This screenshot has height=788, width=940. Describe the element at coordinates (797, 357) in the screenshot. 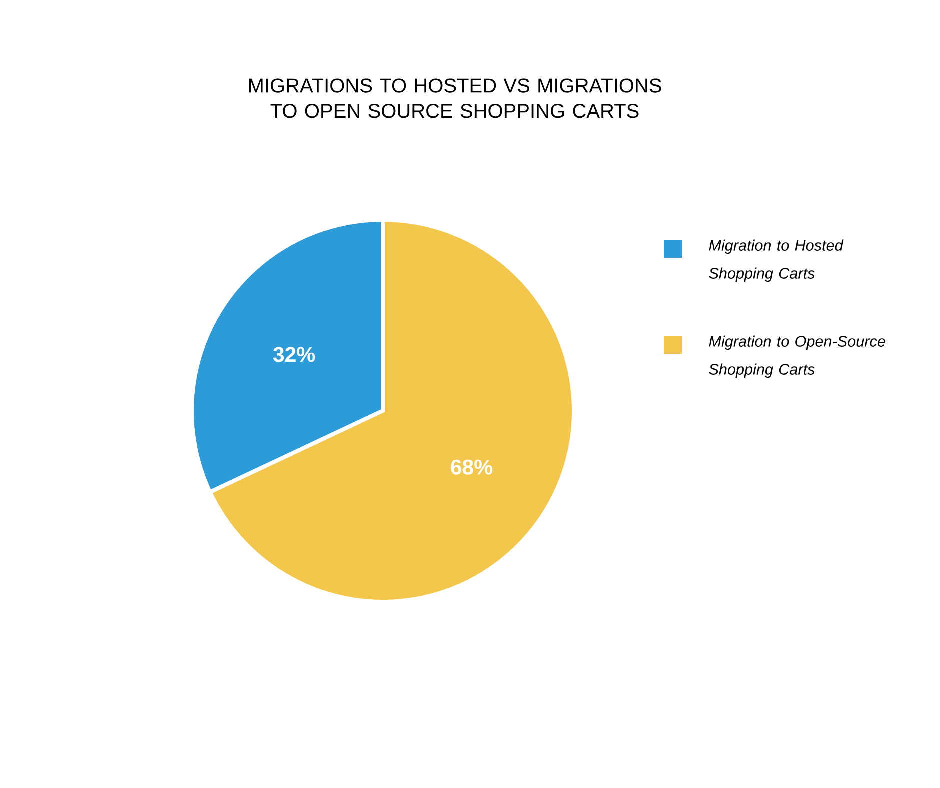

I see `legend-label: Migration to Open-Source Shopping Carts` at that location.